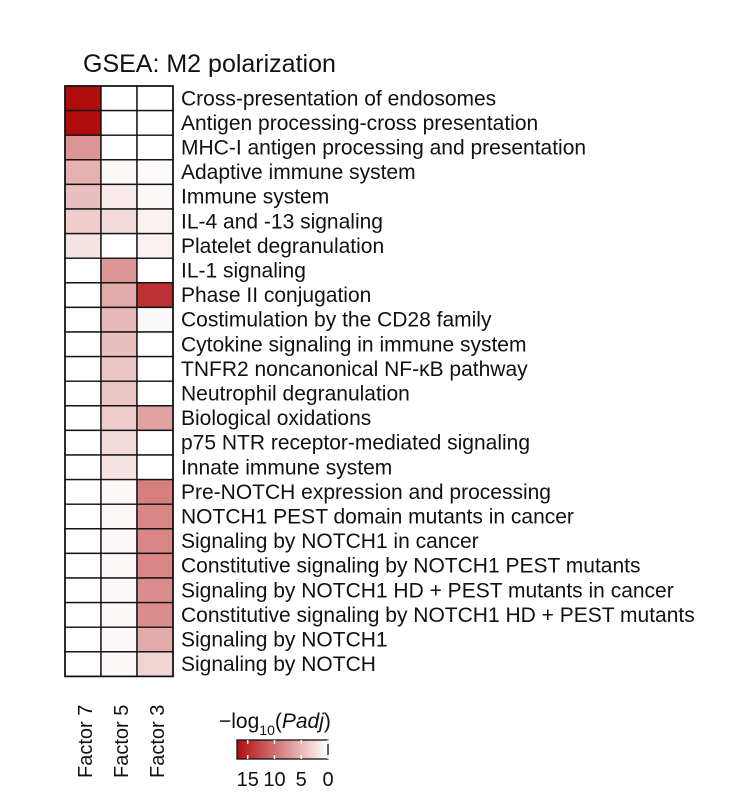 This screenshot has width=753, height=802. What do you see at coordinates (285, 765) in the screenshot?
I see `colorbar-ticks: 15 10 5 0` at bounding box center [285, 765].